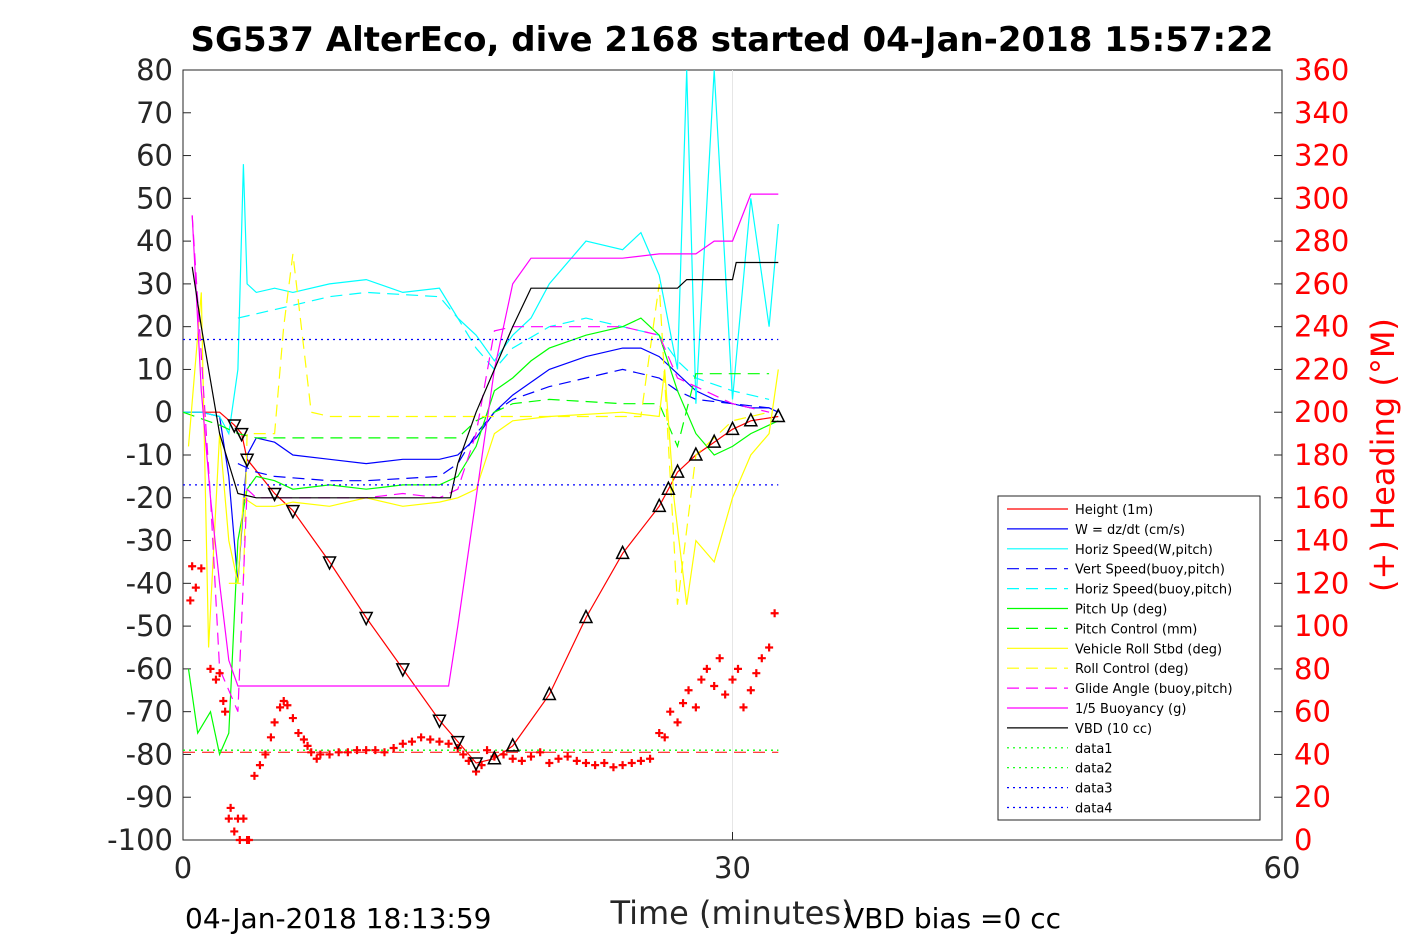  I want to click on legend-label: Pitch Control (mm), so click(1136, 629).